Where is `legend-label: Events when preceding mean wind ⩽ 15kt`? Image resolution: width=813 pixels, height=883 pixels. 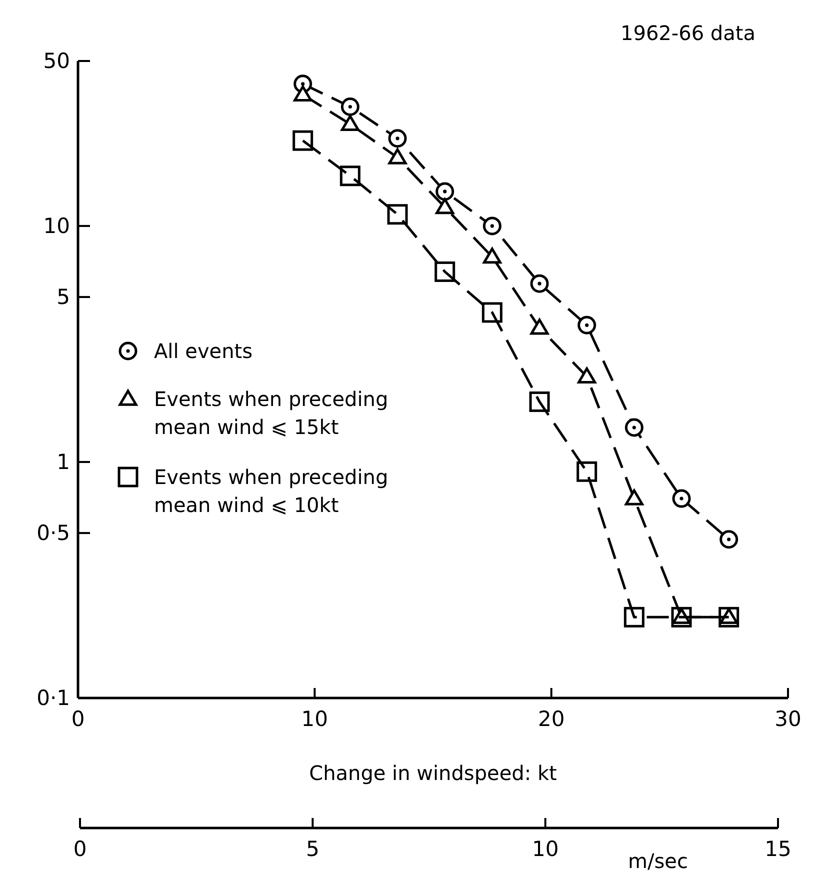 legend-label: Events when preceding mean wind ⩽ 15kt is located at coordinates (271, 413).